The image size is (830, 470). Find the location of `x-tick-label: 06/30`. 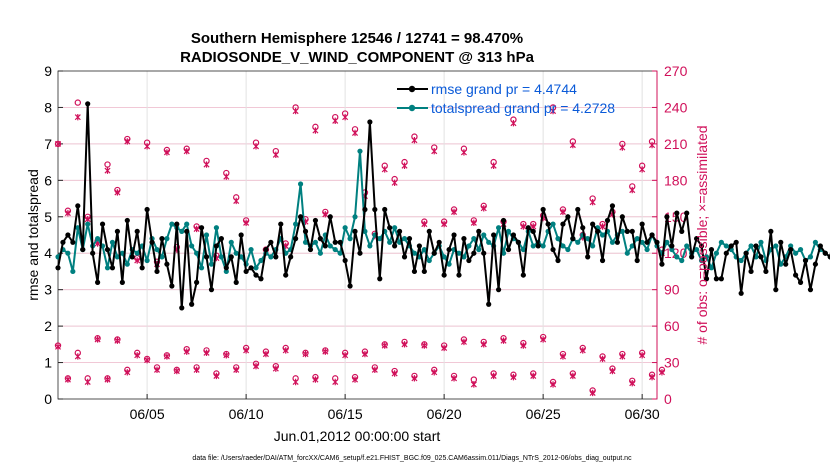

x-tick-label: 06/30 is located at coordinates (642, 414).